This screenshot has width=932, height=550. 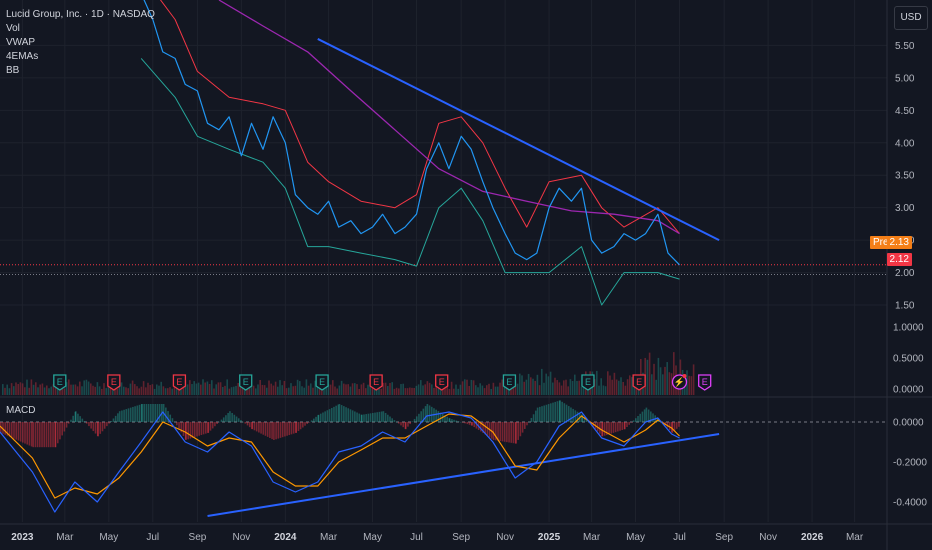 What do you see at coordinates (13, 28) in the screenshot?
I see `indicator-vol: Vol` at bounding box center [13, 28].